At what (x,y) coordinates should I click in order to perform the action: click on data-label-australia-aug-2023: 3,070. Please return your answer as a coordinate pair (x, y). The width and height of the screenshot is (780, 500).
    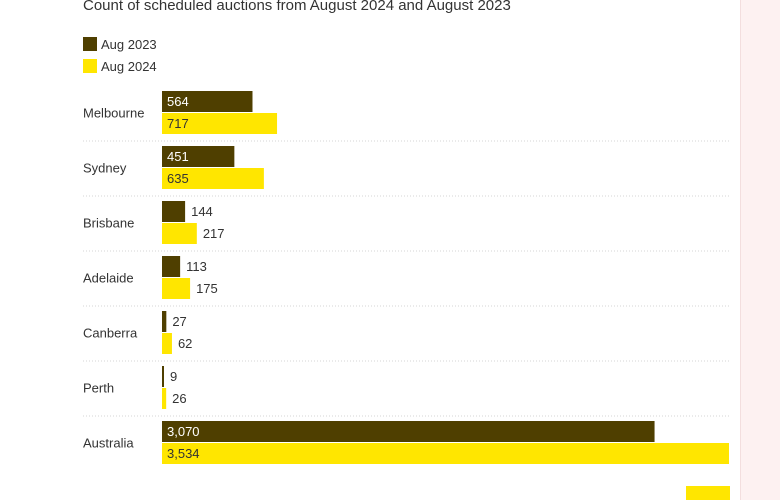
    Looking at the image, I should click on (183, 431).